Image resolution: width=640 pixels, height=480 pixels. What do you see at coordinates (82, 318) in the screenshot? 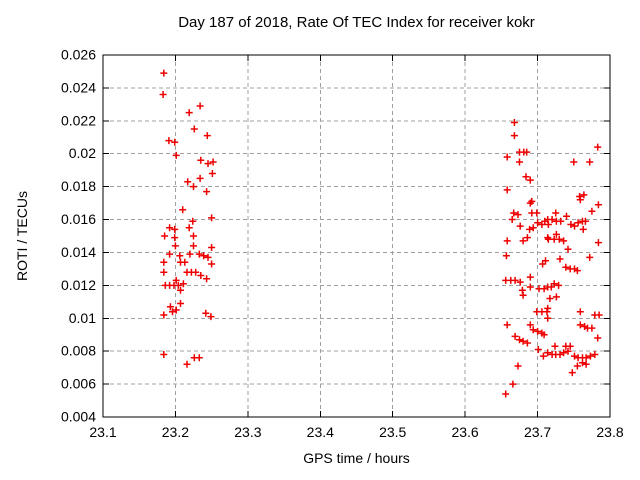
I see `y-tick-label: 0.01` at bounding box center [82, 318].